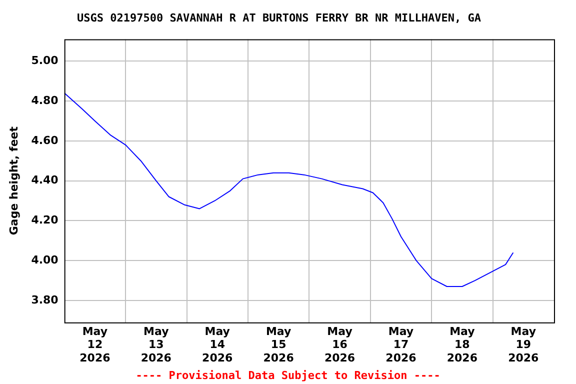 The width and height of the screenshot is (576, 384). Describe the element at coordinates (288, 375) in the screenshot. I see `text: ---- Provisional Data Subject to Revision ----` at that location.